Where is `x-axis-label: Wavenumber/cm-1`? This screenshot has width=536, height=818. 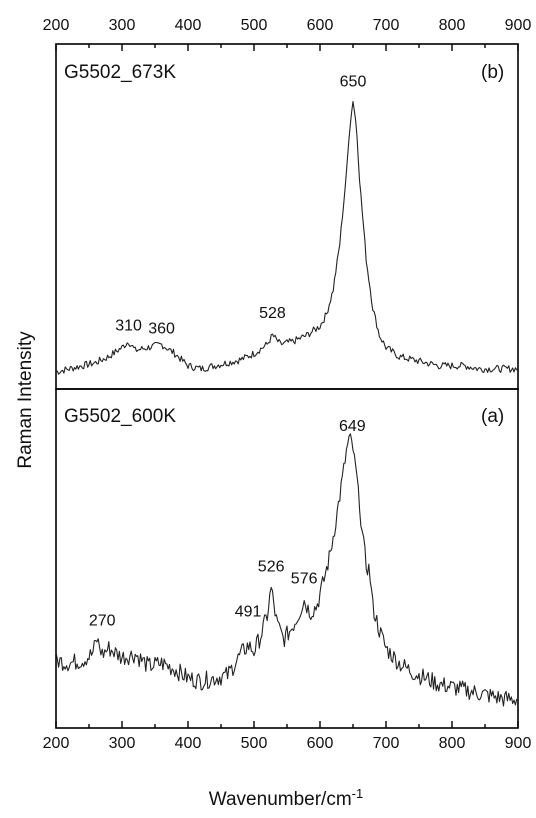 x-axis-label: Wavenumber/cm-1 is located at coordinates (286, 798).